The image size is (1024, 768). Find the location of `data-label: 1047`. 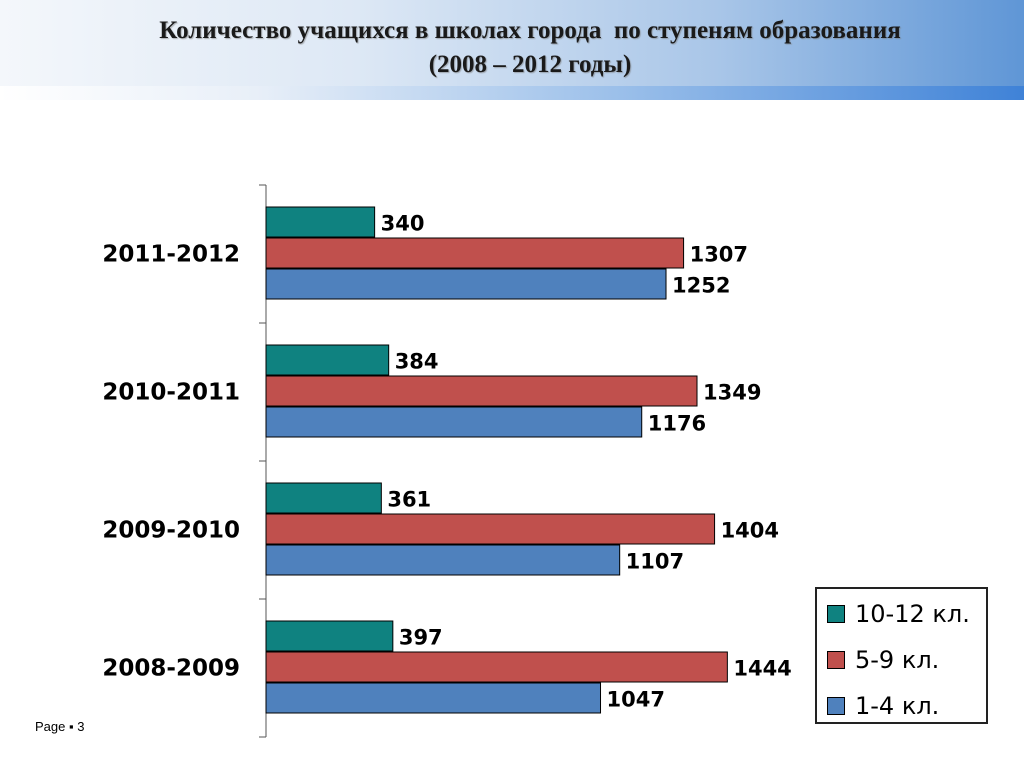

data-label: 1047 is located at coordinates (636, 700).